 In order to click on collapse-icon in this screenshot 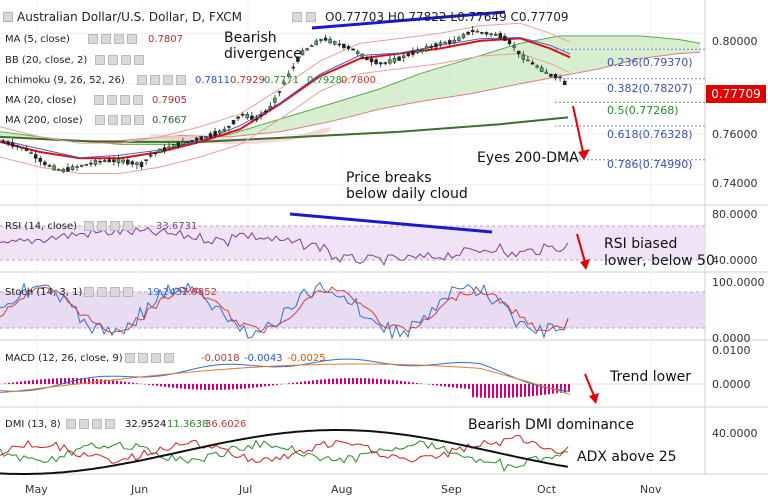, I will do `click(8, 17)`.